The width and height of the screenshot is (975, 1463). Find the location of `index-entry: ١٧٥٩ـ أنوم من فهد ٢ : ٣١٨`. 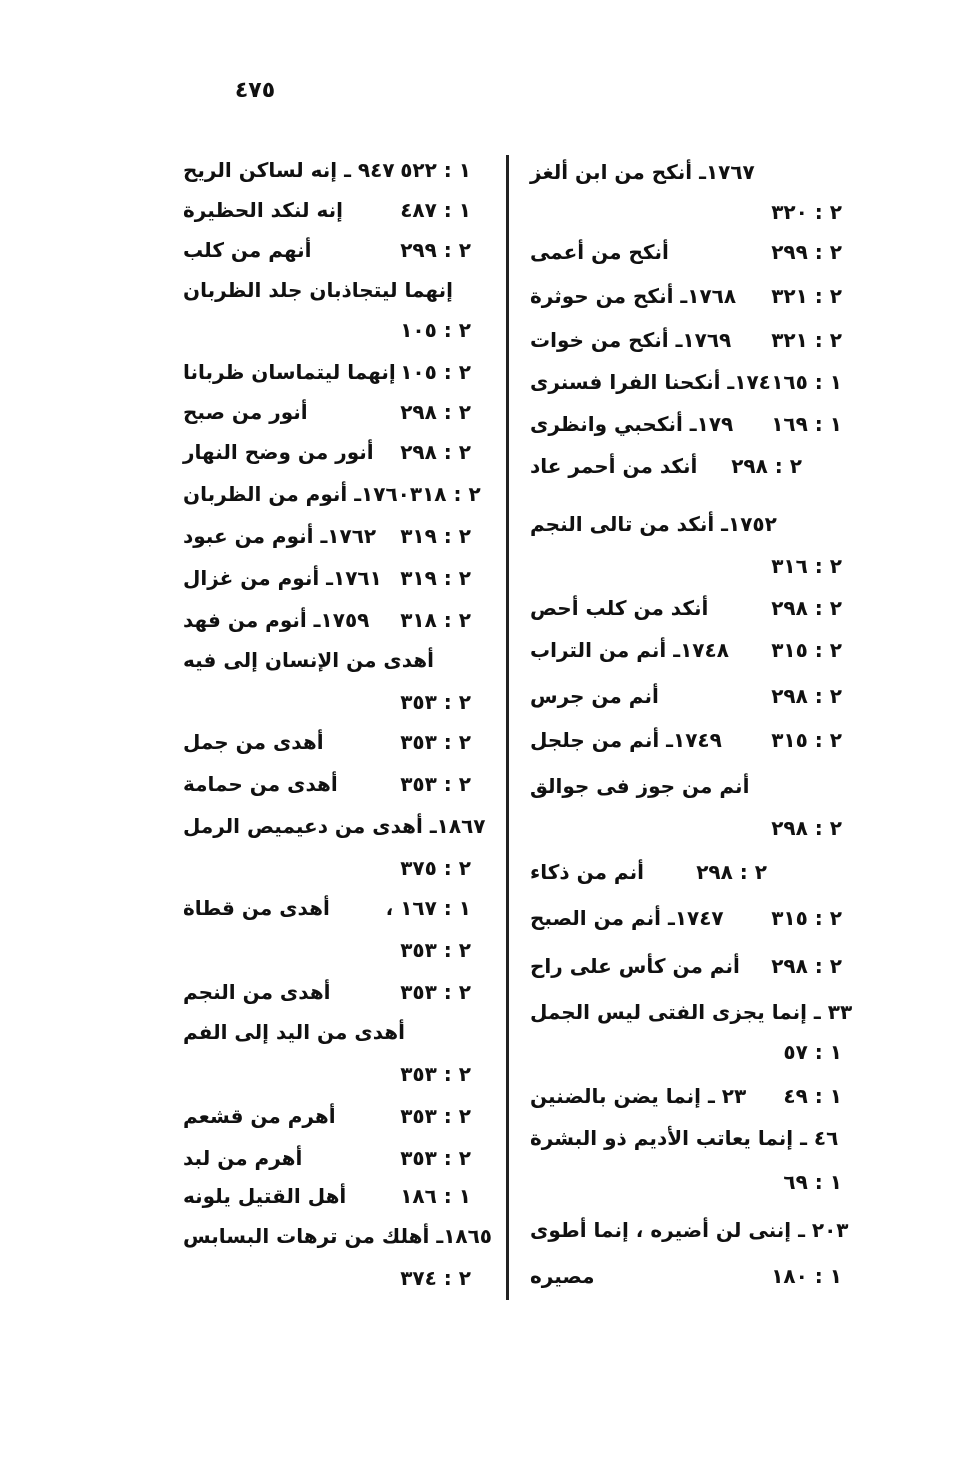

index-entry: ١٧٥٩ـ أنوم من فهد ٢ : ٣١٨ is located at coordinates (327, 620).